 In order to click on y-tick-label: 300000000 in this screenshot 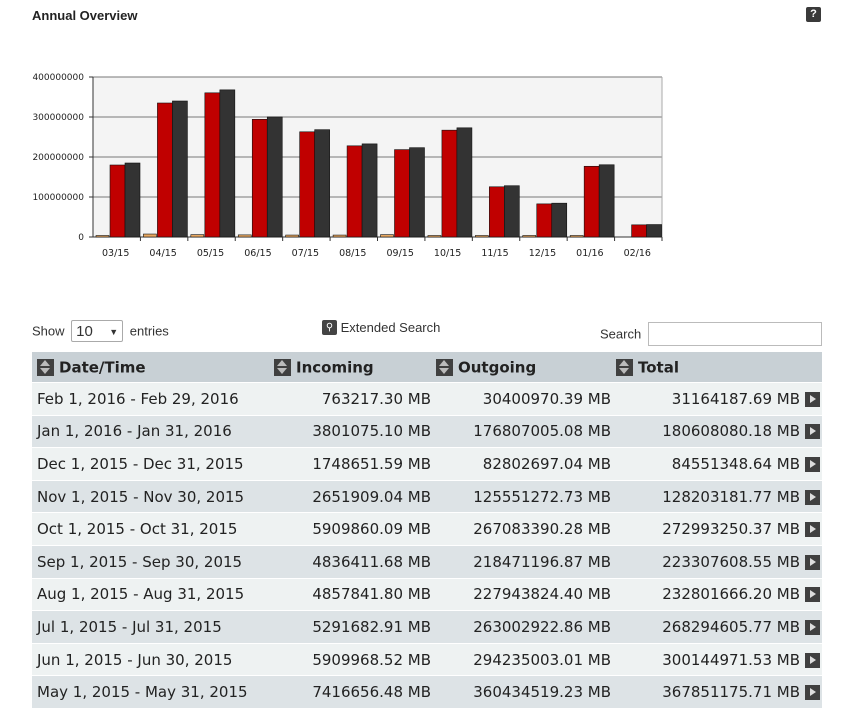, I will do `click(58, 118)`.